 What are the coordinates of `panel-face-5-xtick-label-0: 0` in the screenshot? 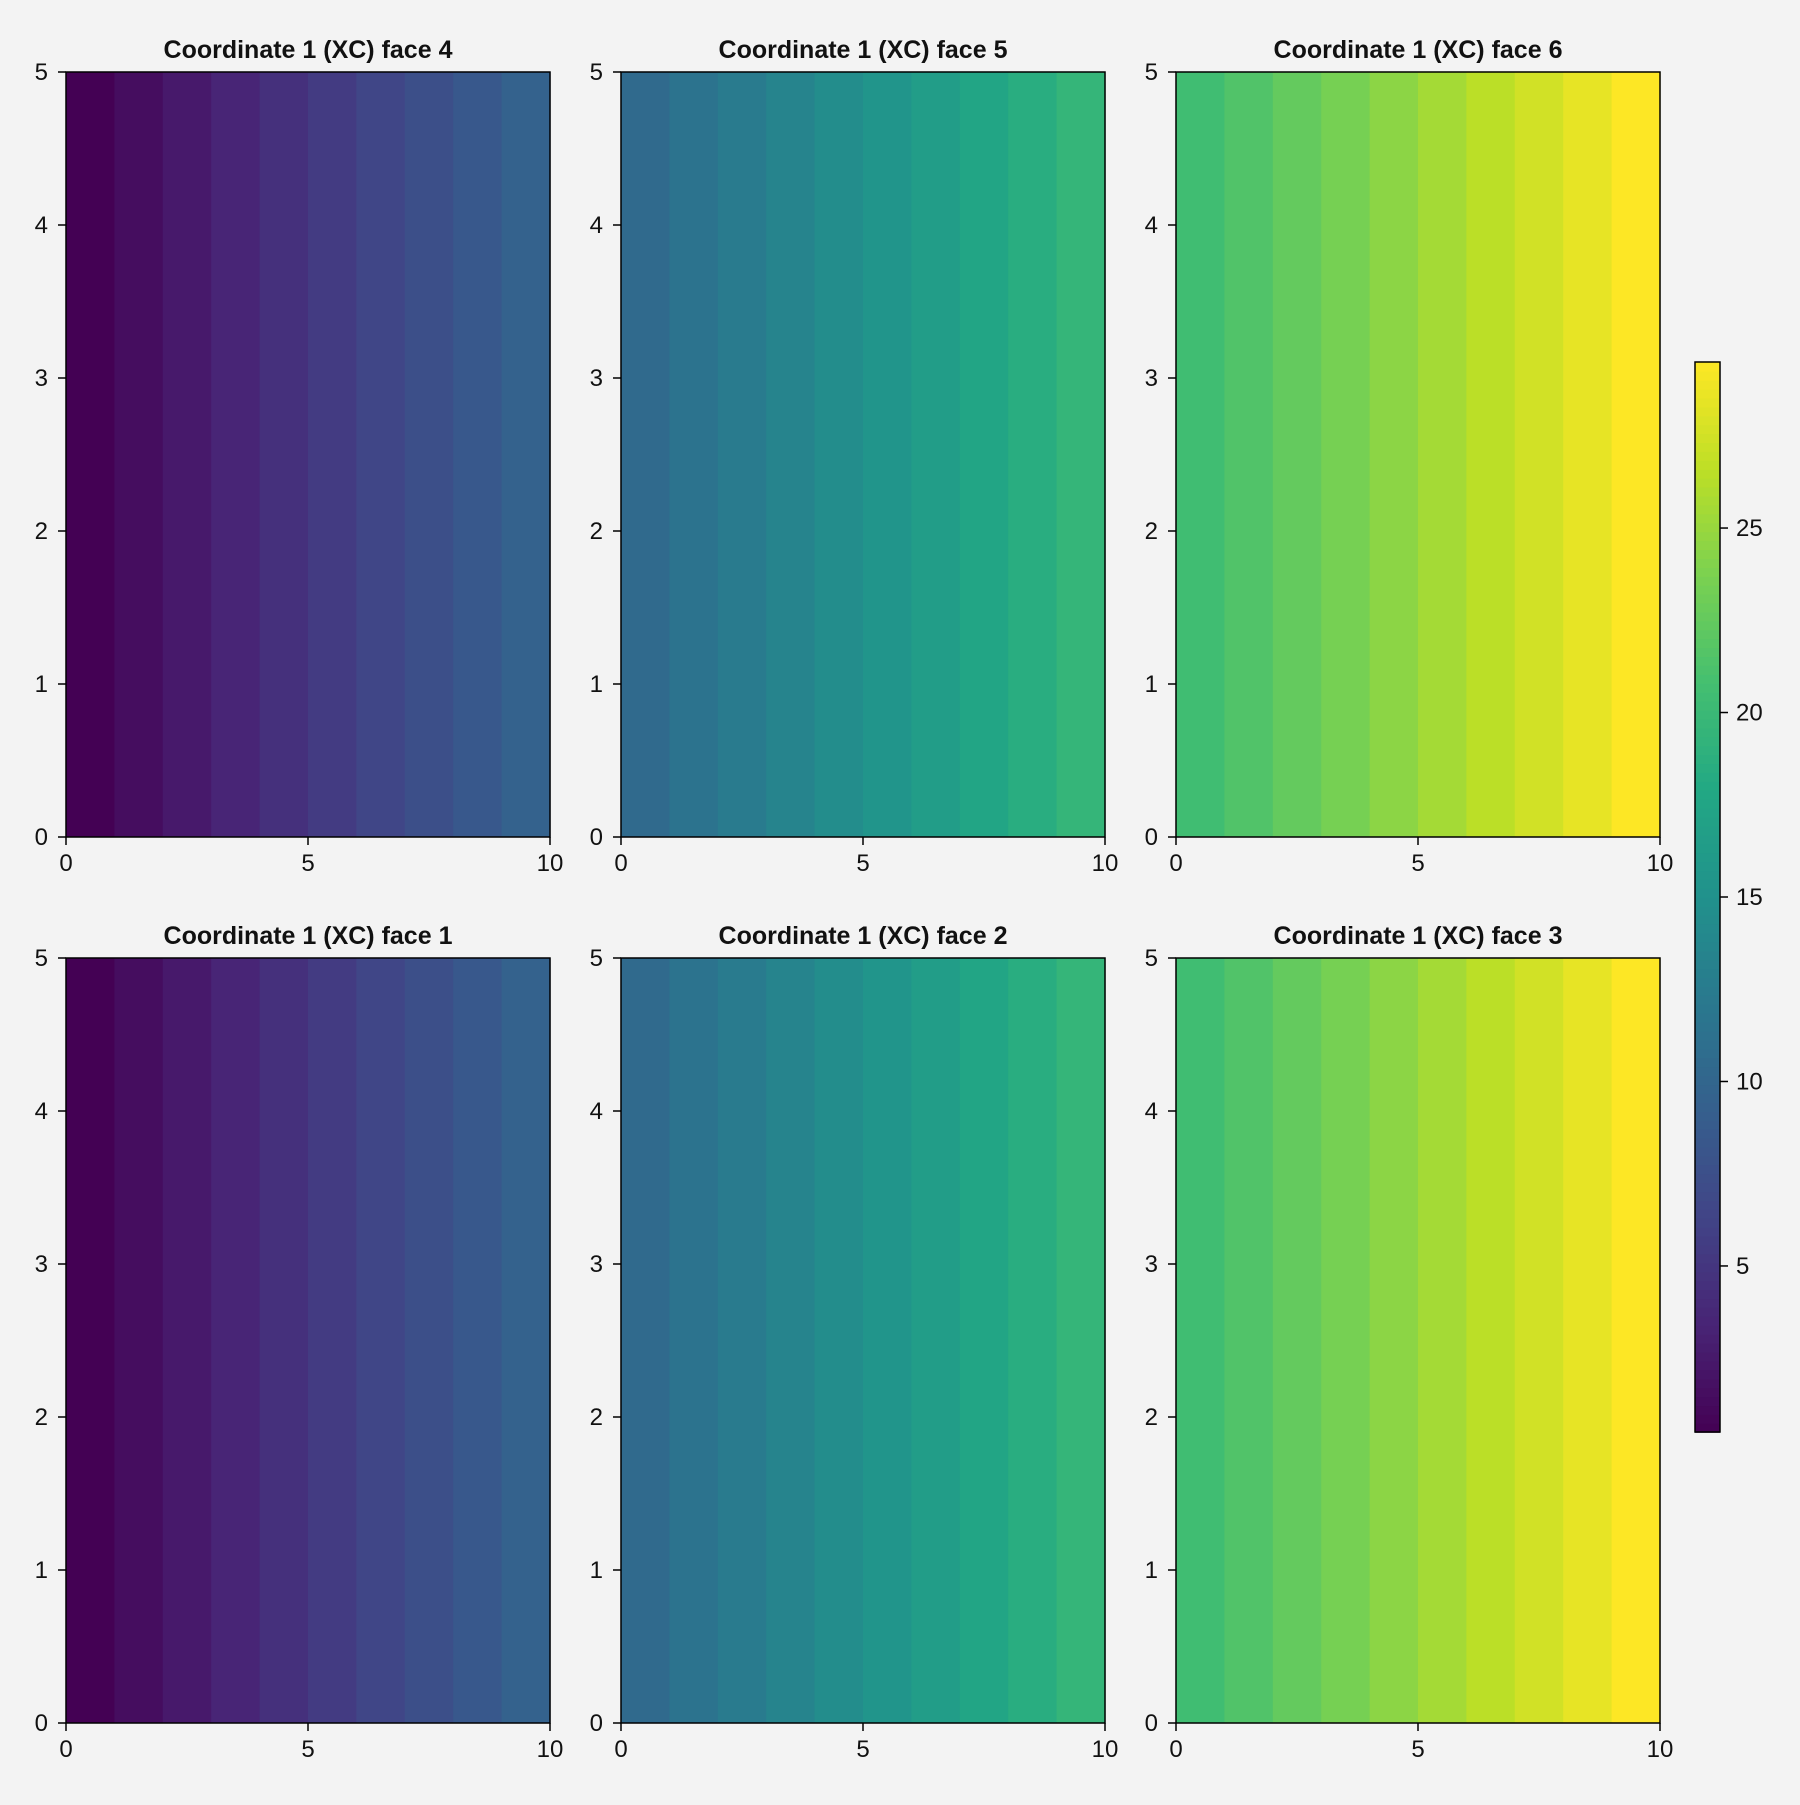 It's located at (620, 863).